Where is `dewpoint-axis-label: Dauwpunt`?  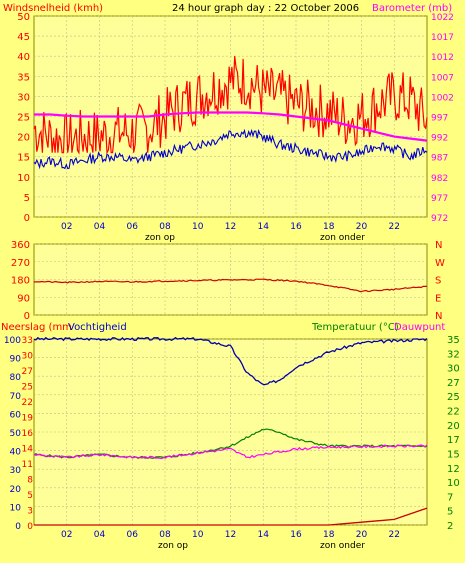
dewpoint-axis-label: Dauwpunt is located at coordinates (419, 327).